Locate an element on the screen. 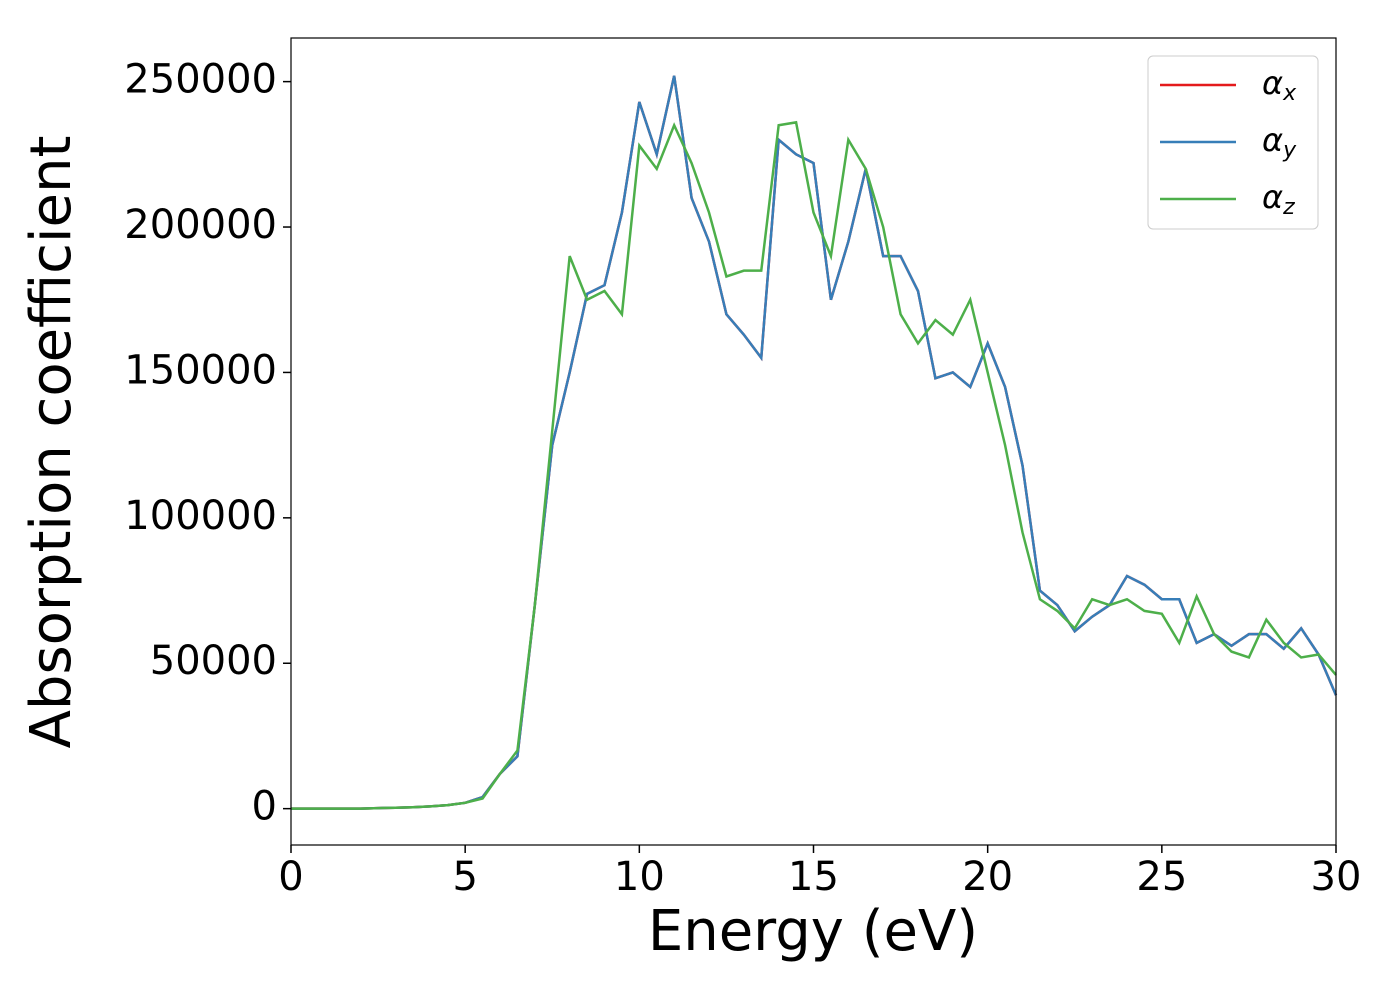 The height and width of the screenshot is (1004, 1400). x-tick-label: 0 is located at coordinates (290, 877).